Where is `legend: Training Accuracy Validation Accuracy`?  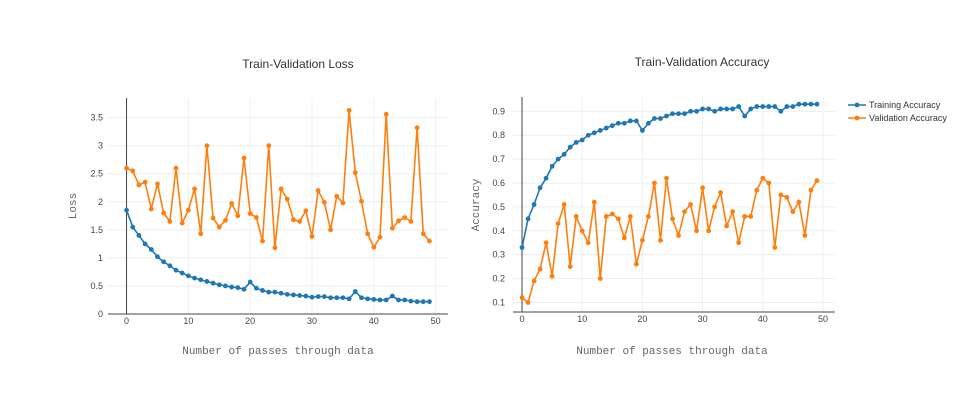
legend: Training Accuracy Validation Accuracy is located at coordinates (897, 111).